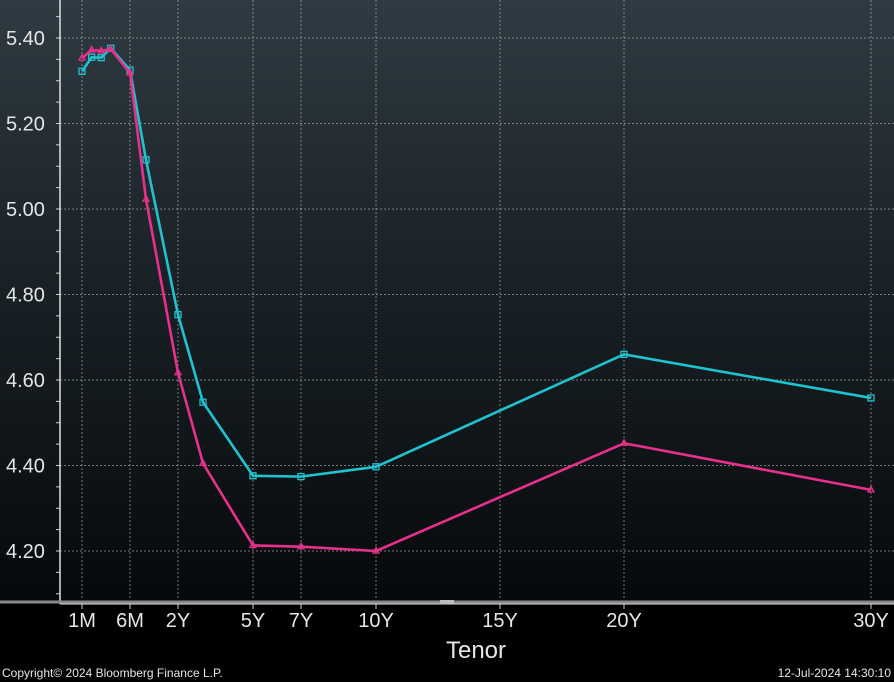 The height and width of the screenshot is (682, 894). Describe the element at coordinates (25, 125) in the screenshot. I see `y-tick-label: 5.20` at that location.